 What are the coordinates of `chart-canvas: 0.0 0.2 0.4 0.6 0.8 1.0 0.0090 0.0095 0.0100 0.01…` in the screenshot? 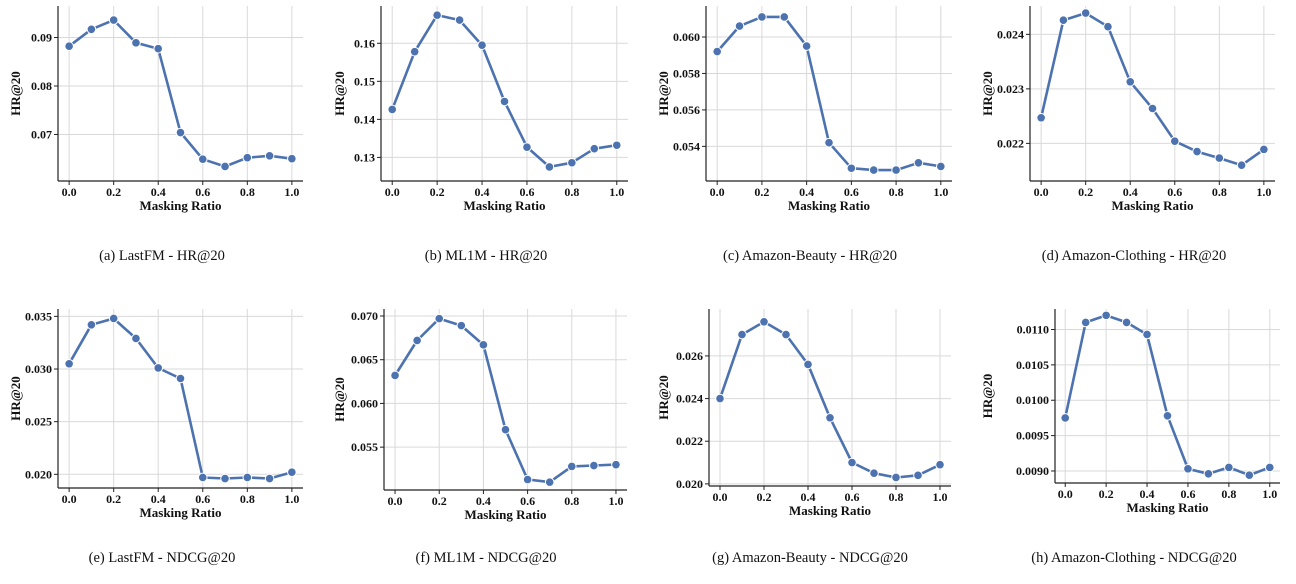 It's located at (1130, 412).